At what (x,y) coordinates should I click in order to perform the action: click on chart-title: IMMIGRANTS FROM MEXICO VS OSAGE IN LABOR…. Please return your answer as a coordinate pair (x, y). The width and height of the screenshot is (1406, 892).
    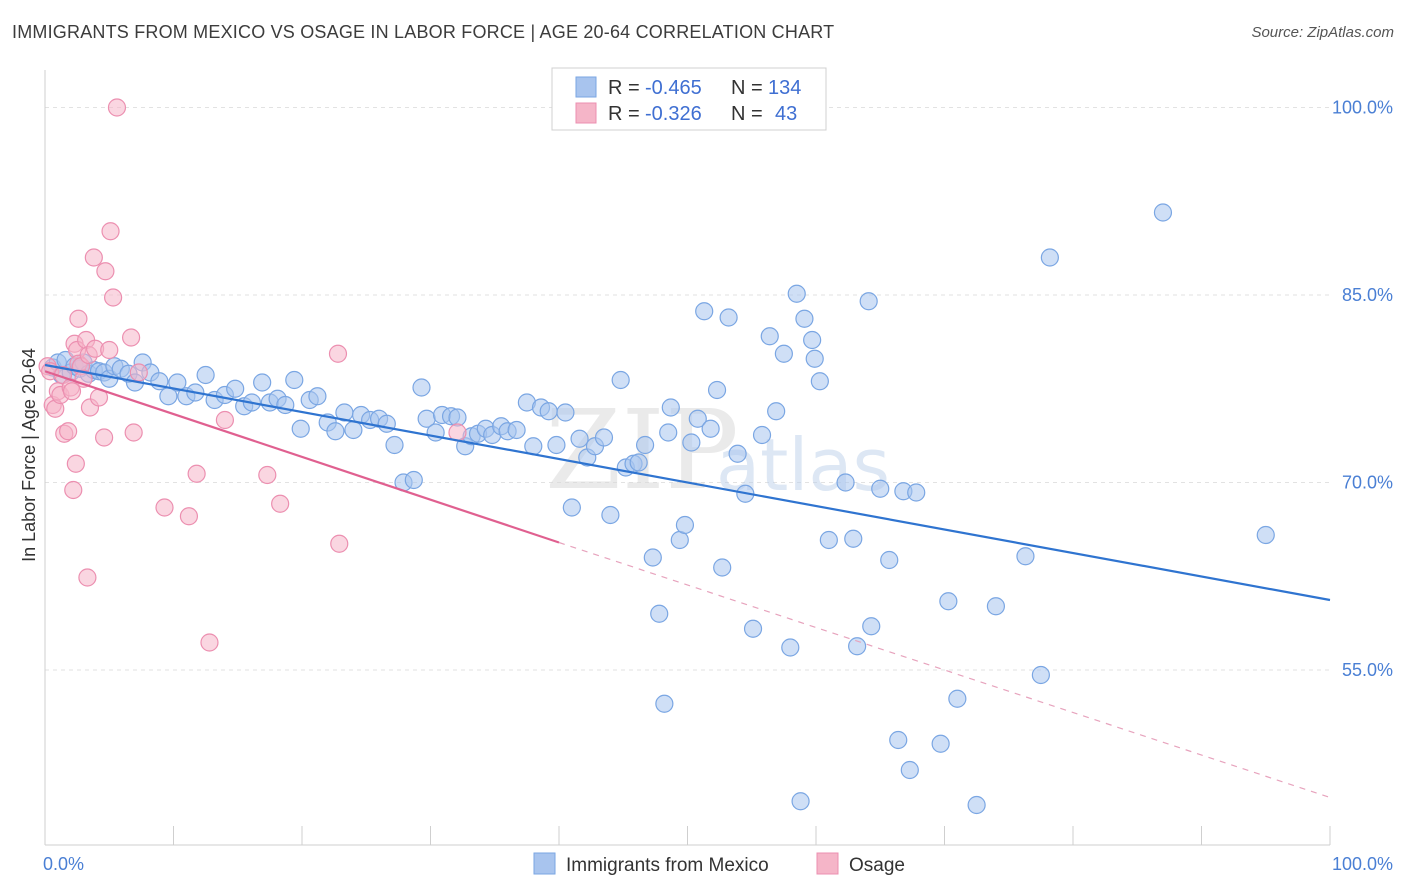
    Looking at the image, I should click on (423, 32).